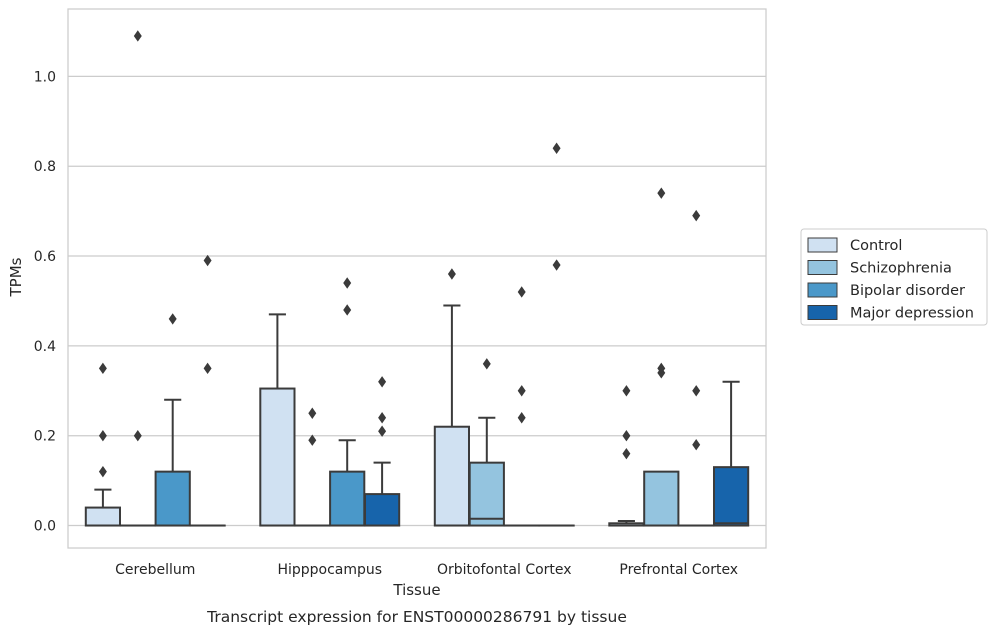 The image size is (997, 634). What do you see at coordinates (416, 590) in the screenshot?
I see `x-axis-title: Tissue` at bounding box center [416, 590].